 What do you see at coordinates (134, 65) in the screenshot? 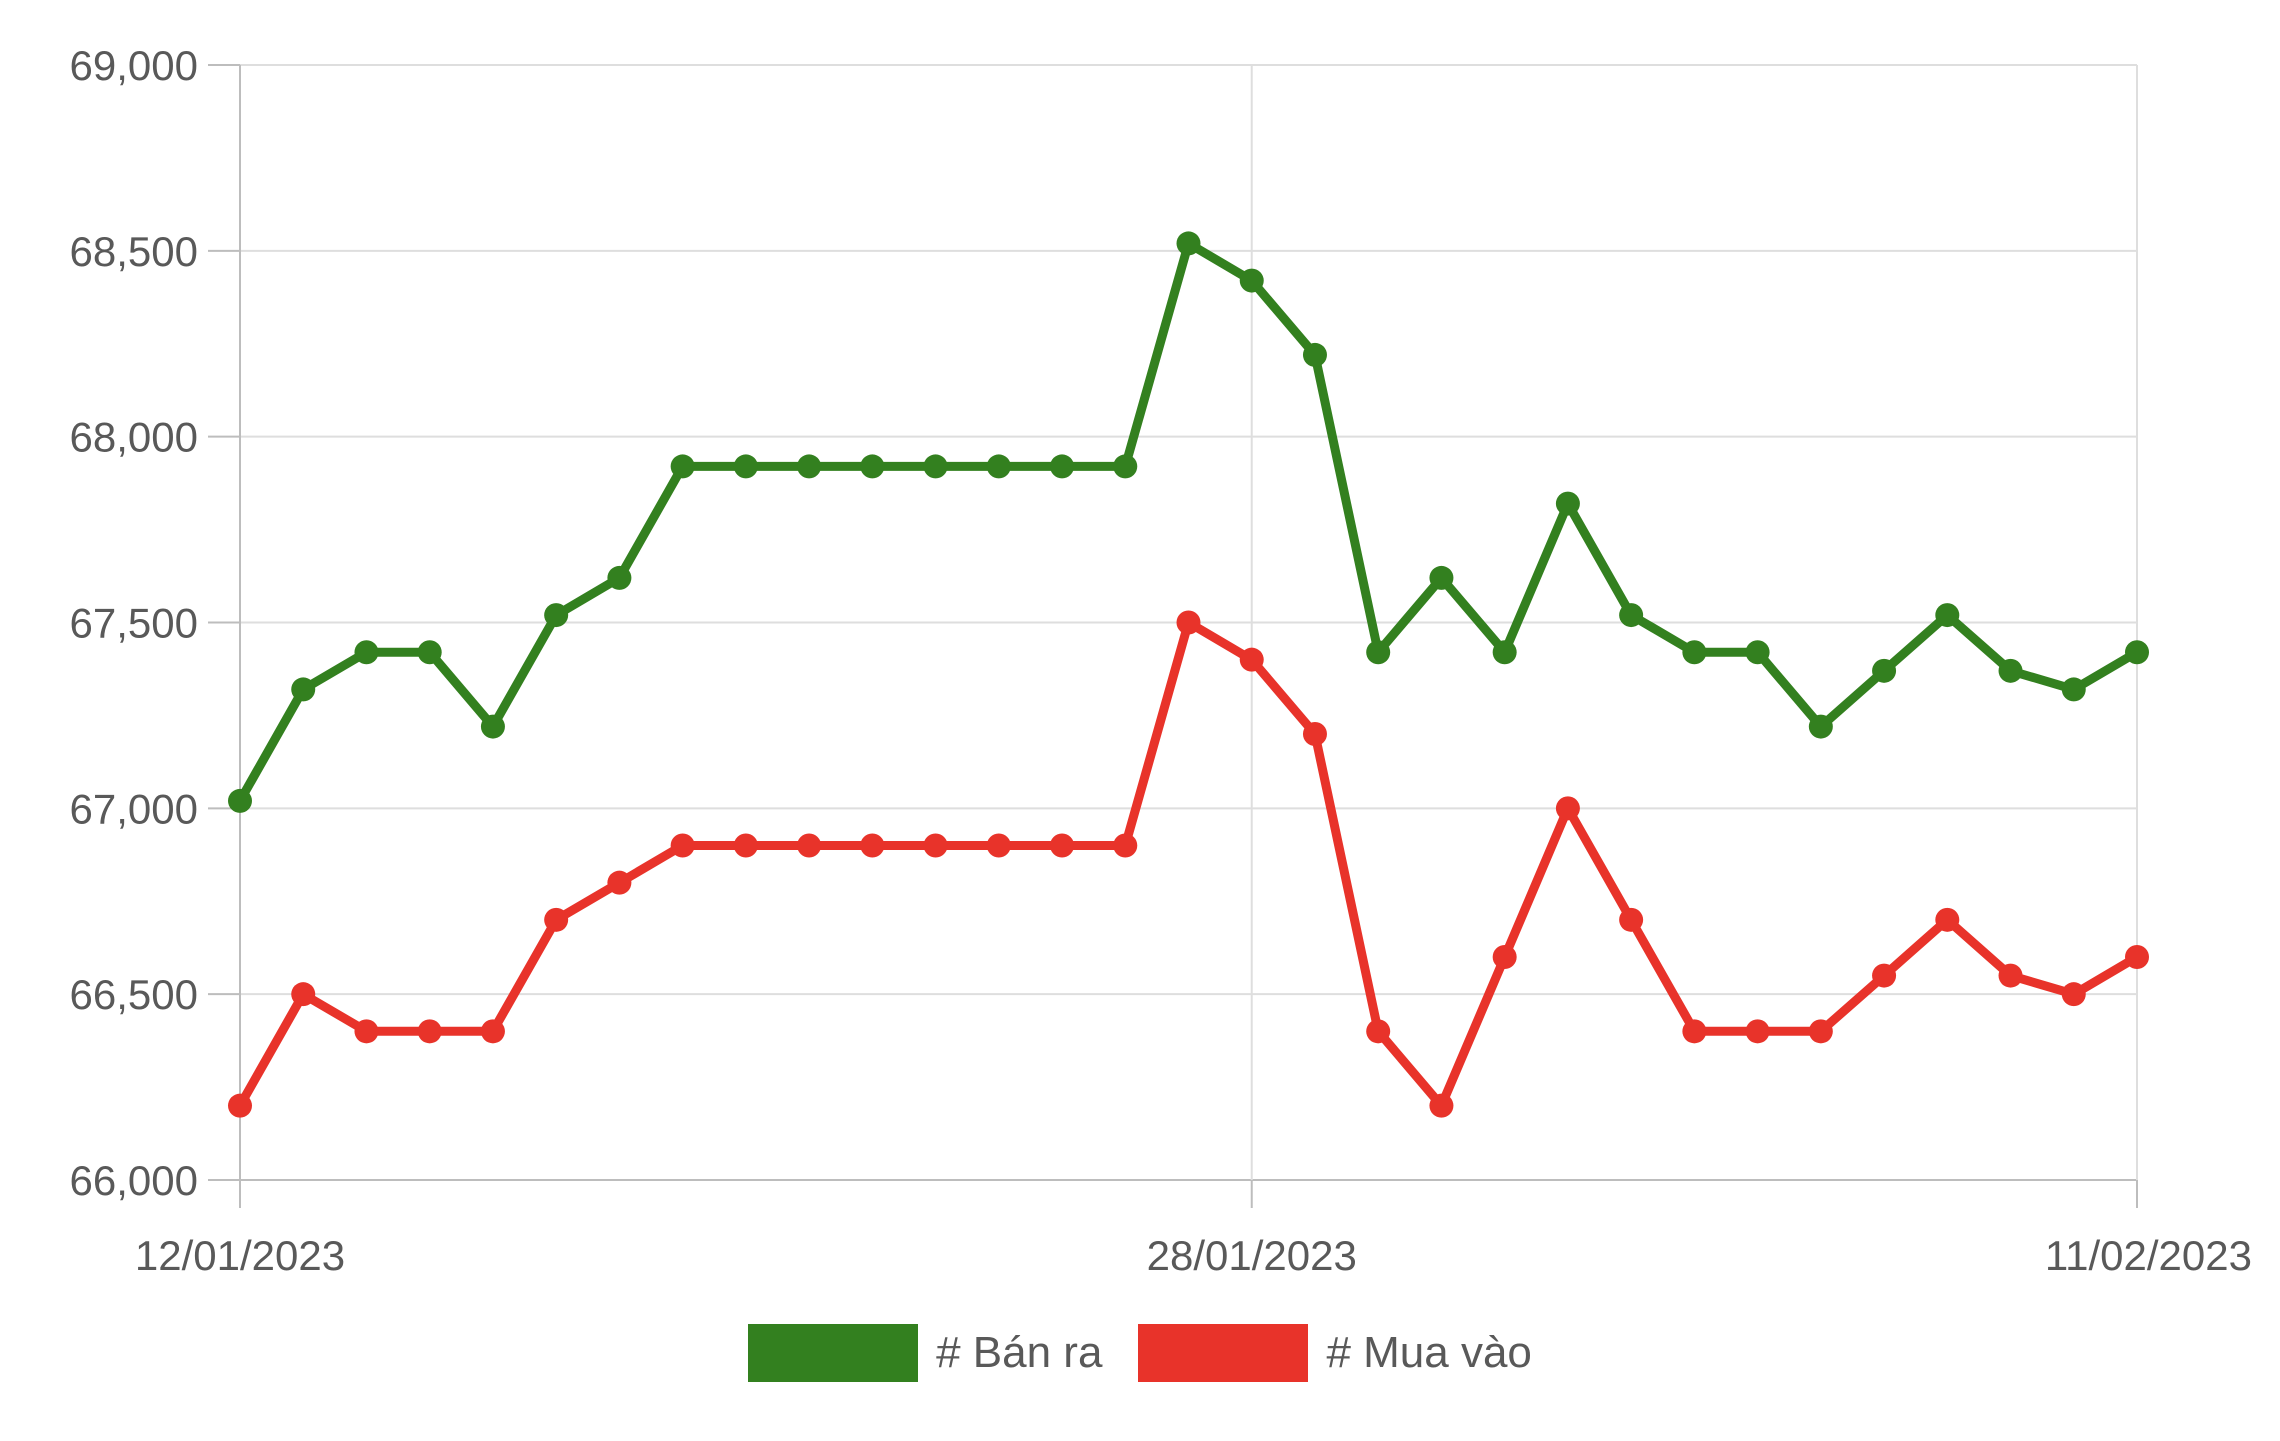
I see `y-tick-label: 69,000` at bounding box center [134, 65].